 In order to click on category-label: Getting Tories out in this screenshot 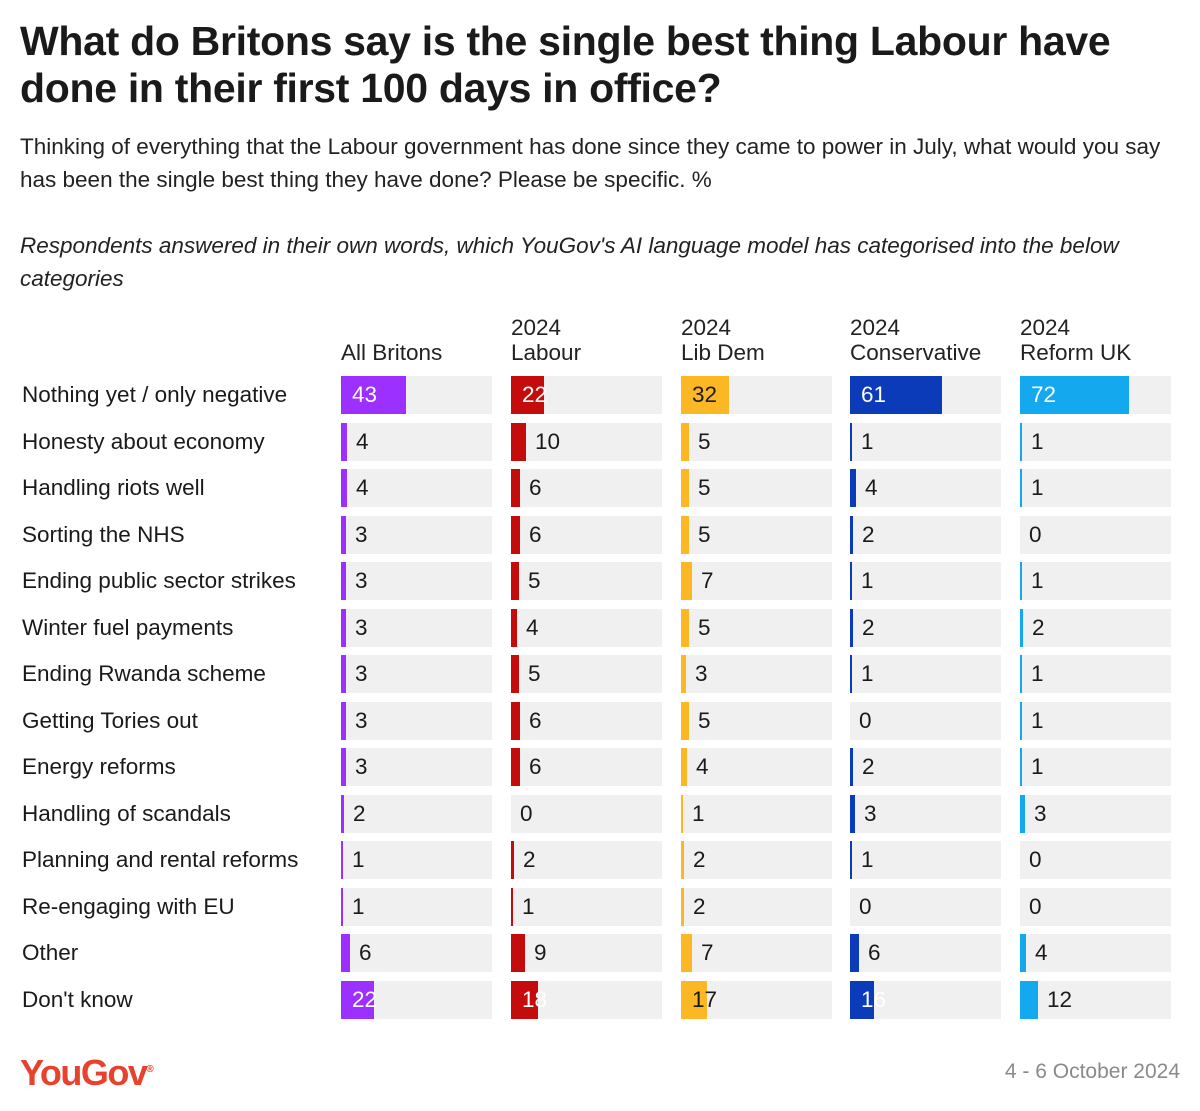, I will do `click(110, 720)`.